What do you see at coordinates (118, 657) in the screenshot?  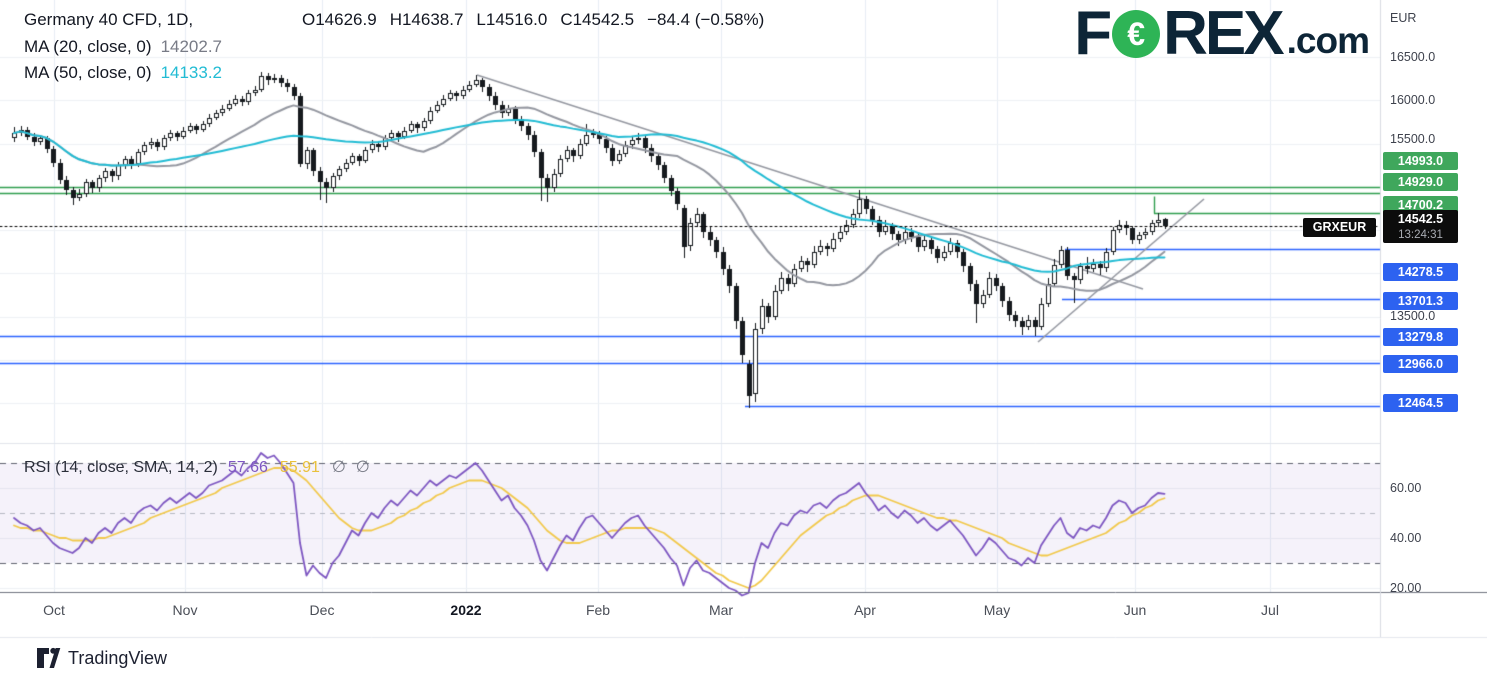 I see `tradingview-text: TradingView` at bounding box center [118, 657].